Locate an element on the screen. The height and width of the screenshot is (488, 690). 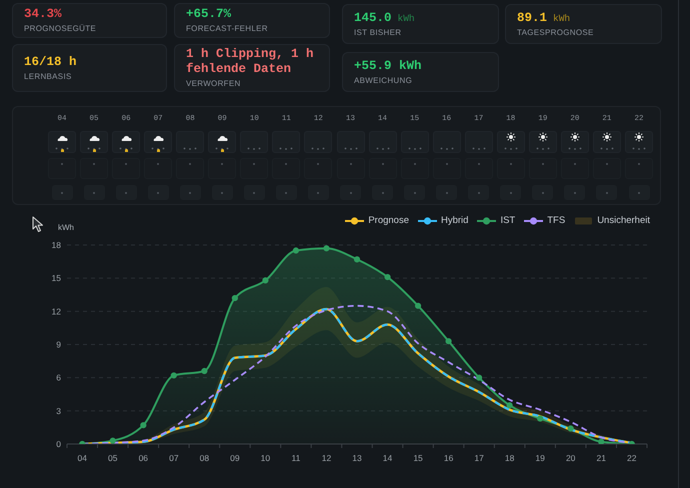
text: VERWORFEN is located at coordinates (213, 83).